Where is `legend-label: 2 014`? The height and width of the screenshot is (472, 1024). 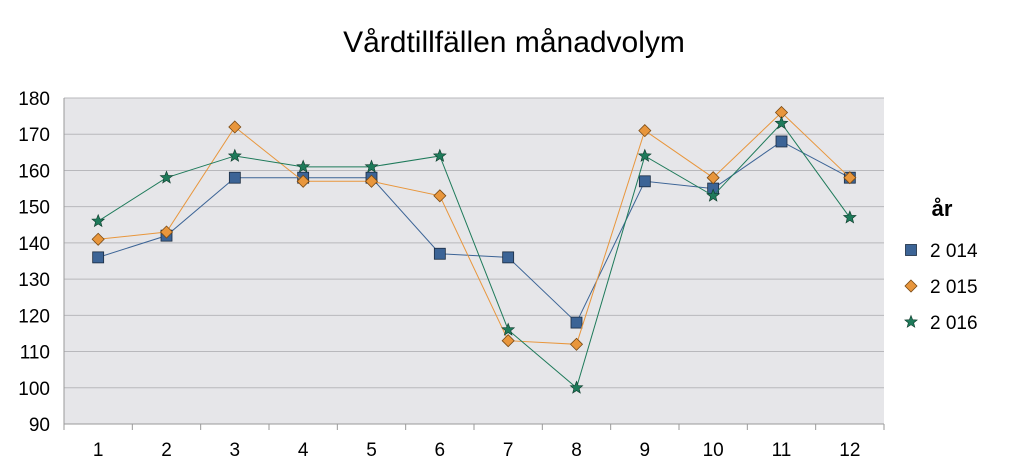 legend-label: 2 014 is located at coordinates (954, 251).